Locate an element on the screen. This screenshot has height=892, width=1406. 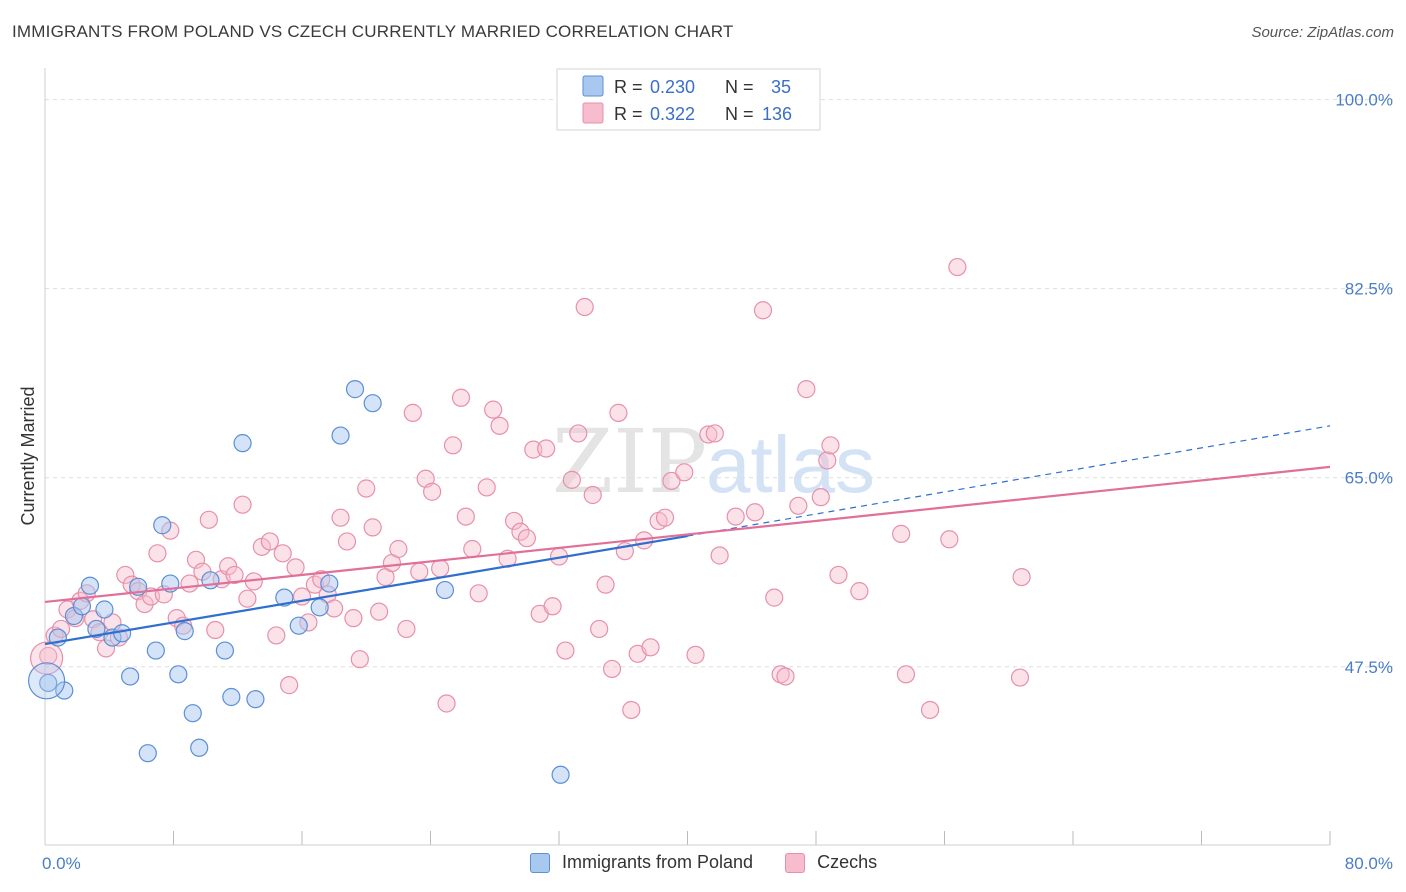
bottom-legend-swatch-poland is located at coordinates (540, 862).